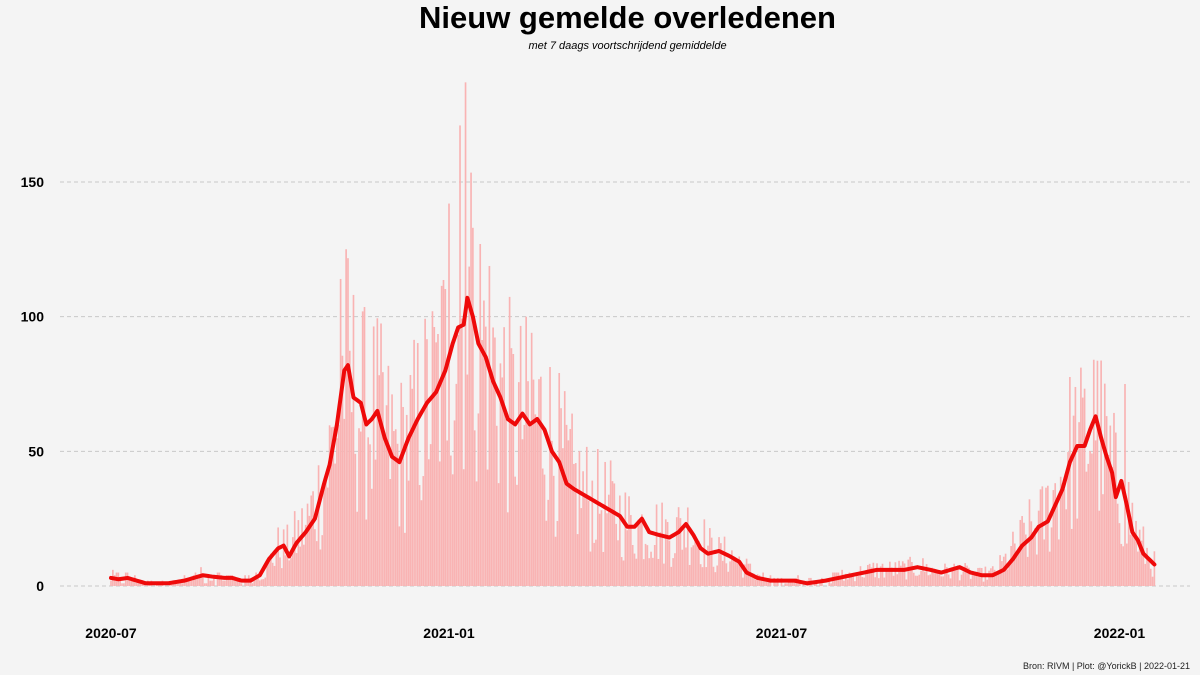 This screenshot has height=675, width=1200. What do you see at coordinates (40, 586) in the screenshot?
I see `y-tick-label: 0` at bounding box center [40, 586].